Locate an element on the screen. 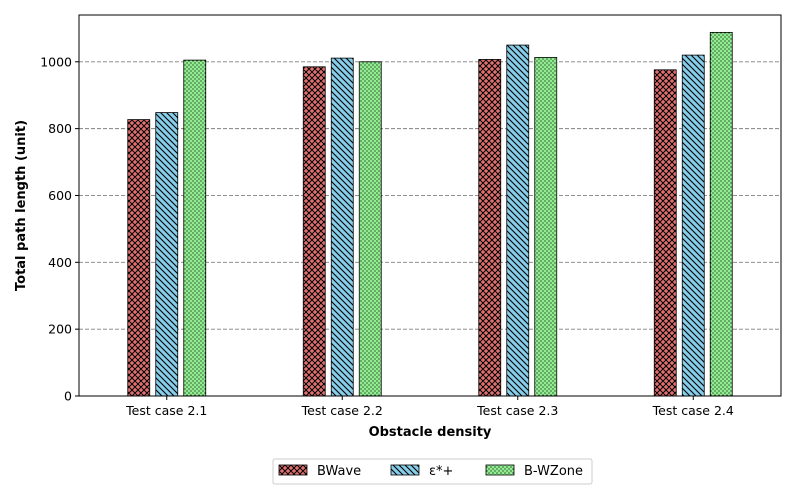  y-tick-label: 800 is located at coordinates (60, 128).